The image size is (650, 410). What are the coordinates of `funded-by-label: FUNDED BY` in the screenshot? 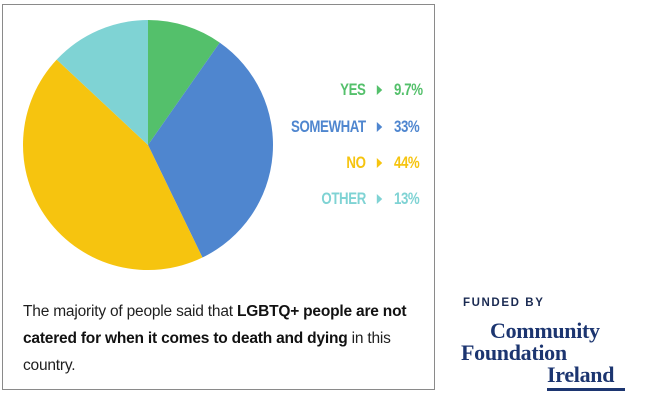 It's located at (504, 303).